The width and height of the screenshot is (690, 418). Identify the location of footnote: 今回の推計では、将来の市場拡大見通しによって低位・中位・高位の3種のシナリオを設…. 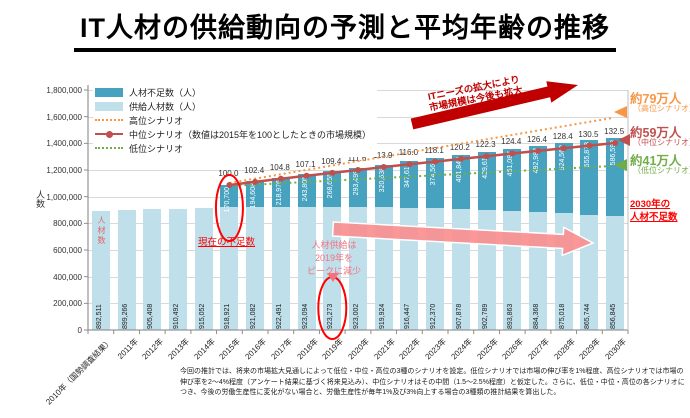
(432, 382).